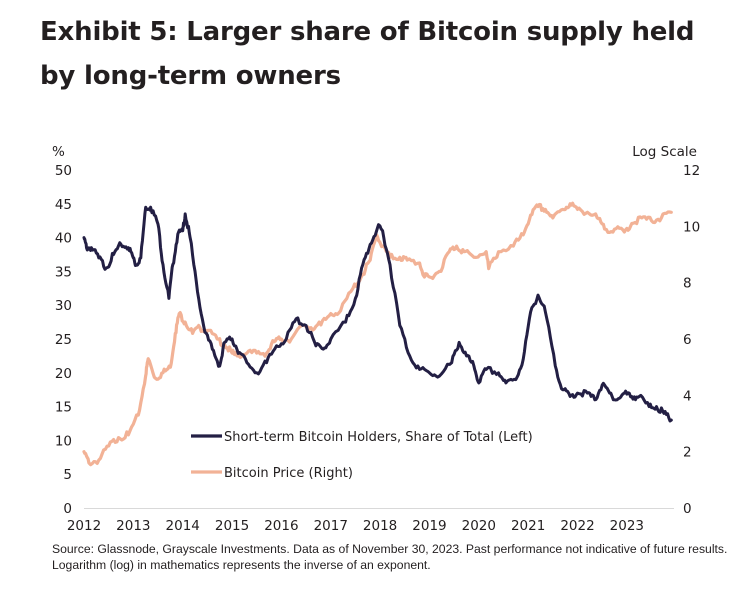 The width and height of the screenshot is (750, 594). What do you see at coordinates (63, 205) in the screenshot?
I see `y-left-tick-label: 45` at bounding box center [63, 205].